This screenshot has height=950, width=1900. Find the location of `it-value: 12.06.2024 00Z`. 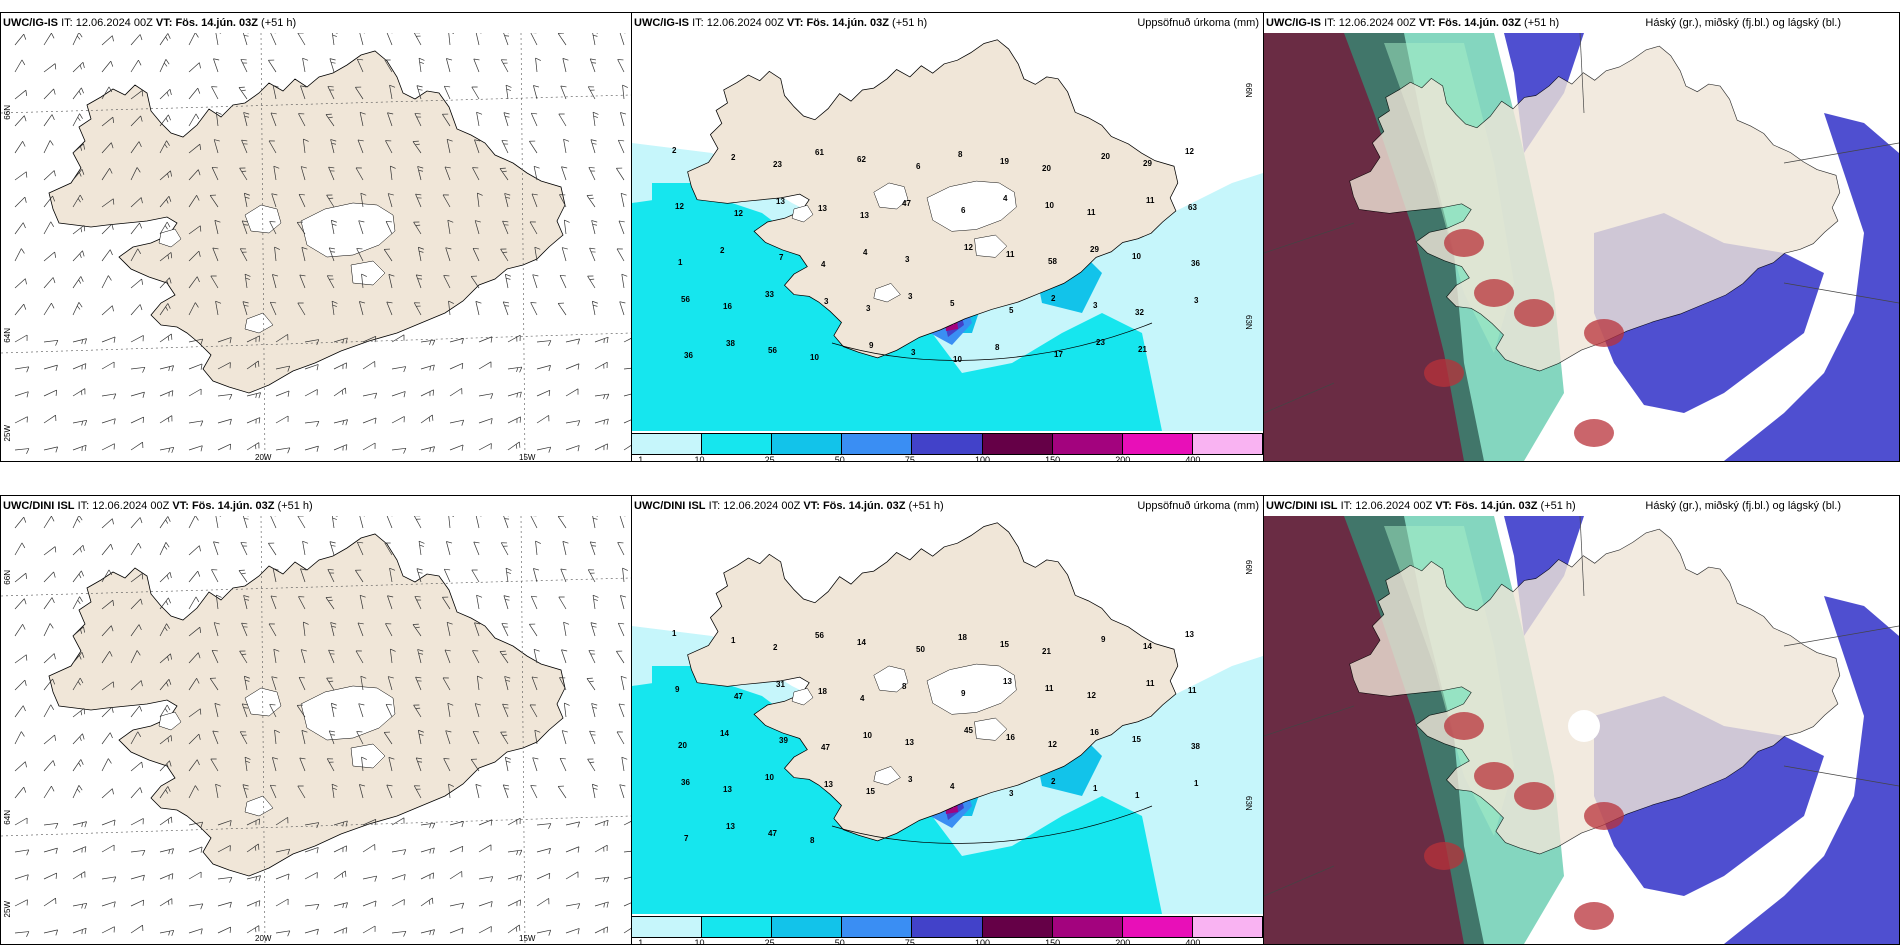

it-value: 12.06.2024 00Z is located at coordinates (1377, 23).